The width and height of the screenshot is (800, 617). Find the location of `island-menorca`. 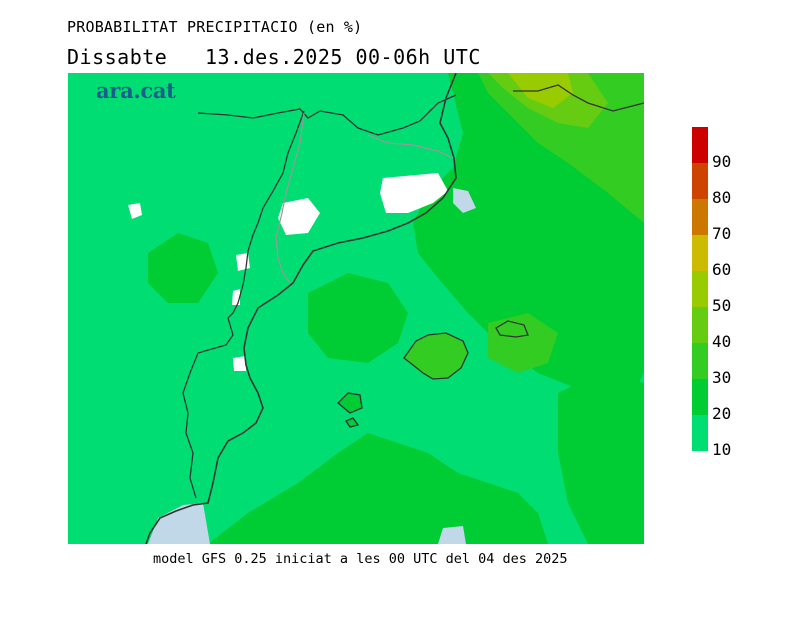

island-menorca is located at coordinates (512, 329).